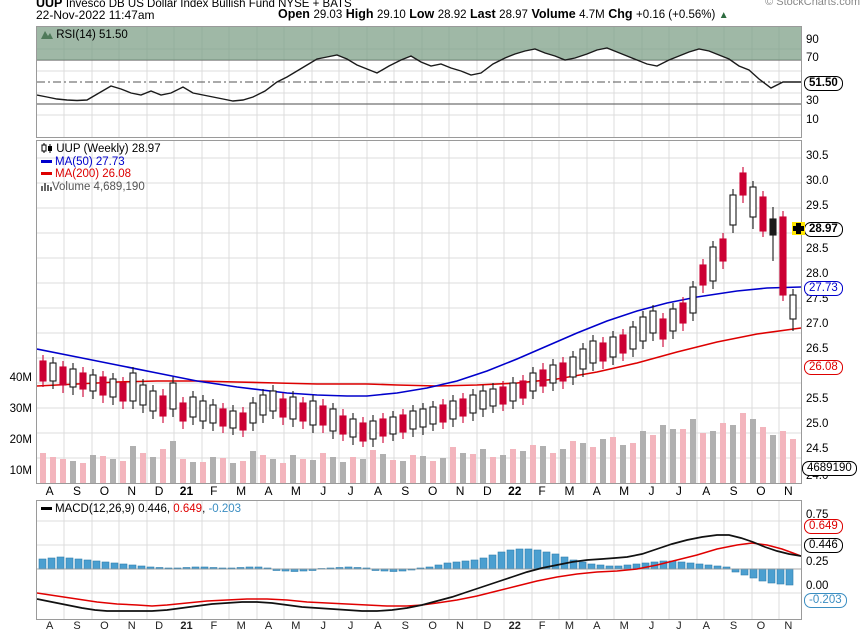 Image resolution: width=864 pixels, height=634 pixels. What do you see at coordinates (46, 174) in the screenshot?
I see `ma200-swatch-icon` at bounding box center [46, 174].